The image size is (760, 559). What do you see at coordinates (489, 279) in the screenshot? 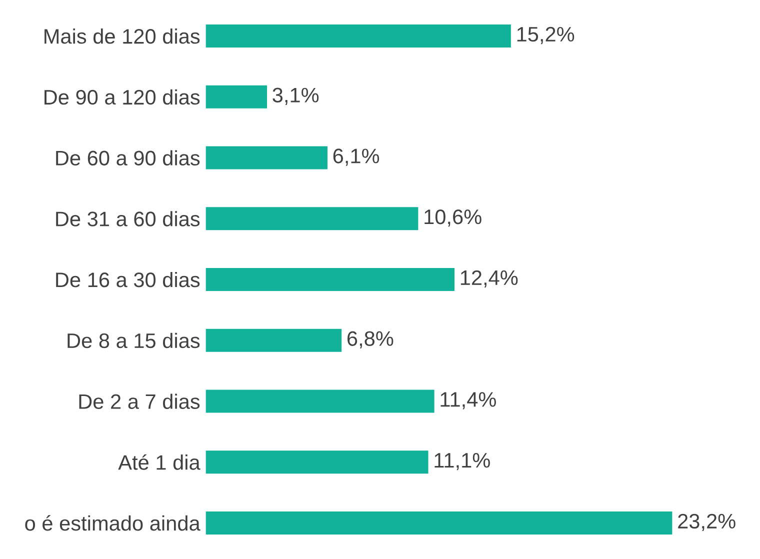
I see `data-label: 12,4%` at bounding box center [489, 279].